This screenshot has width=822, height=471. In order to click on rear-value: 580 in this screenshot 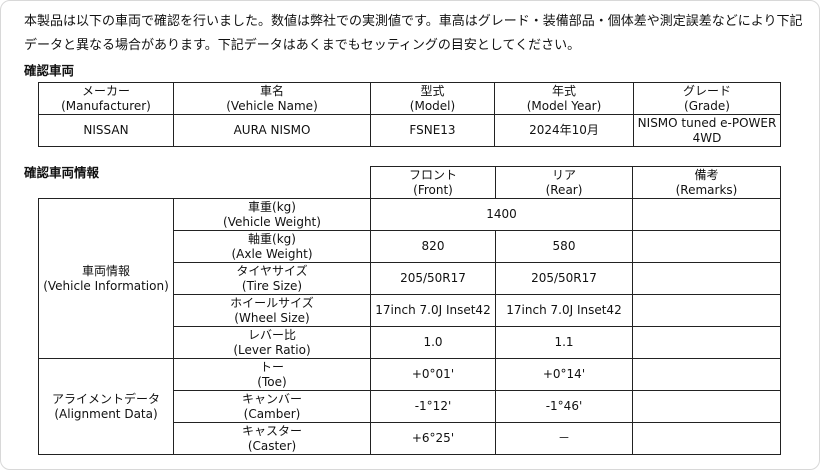, I will do `click(564, 246)`.